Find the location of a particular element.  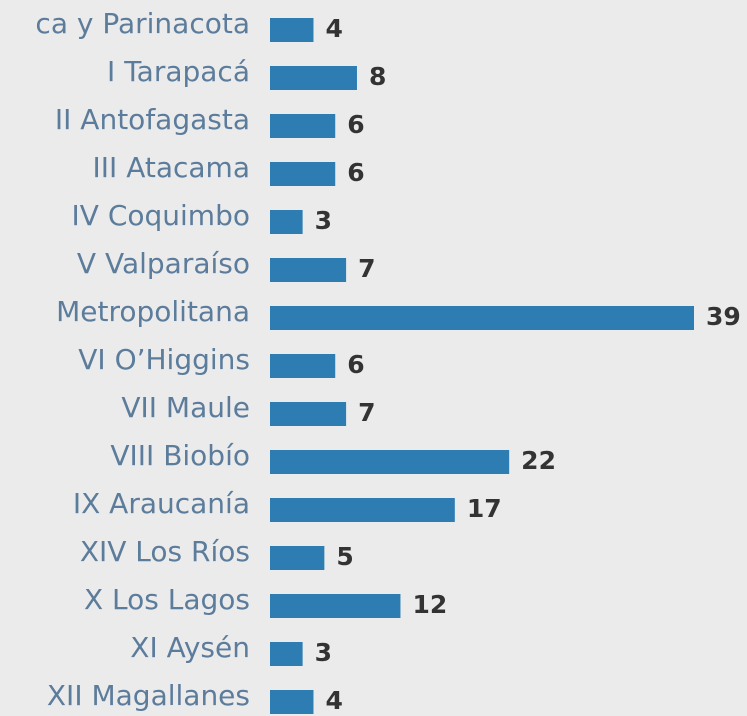

category-label: VIII Biobío is located at coordinates (180, 455).